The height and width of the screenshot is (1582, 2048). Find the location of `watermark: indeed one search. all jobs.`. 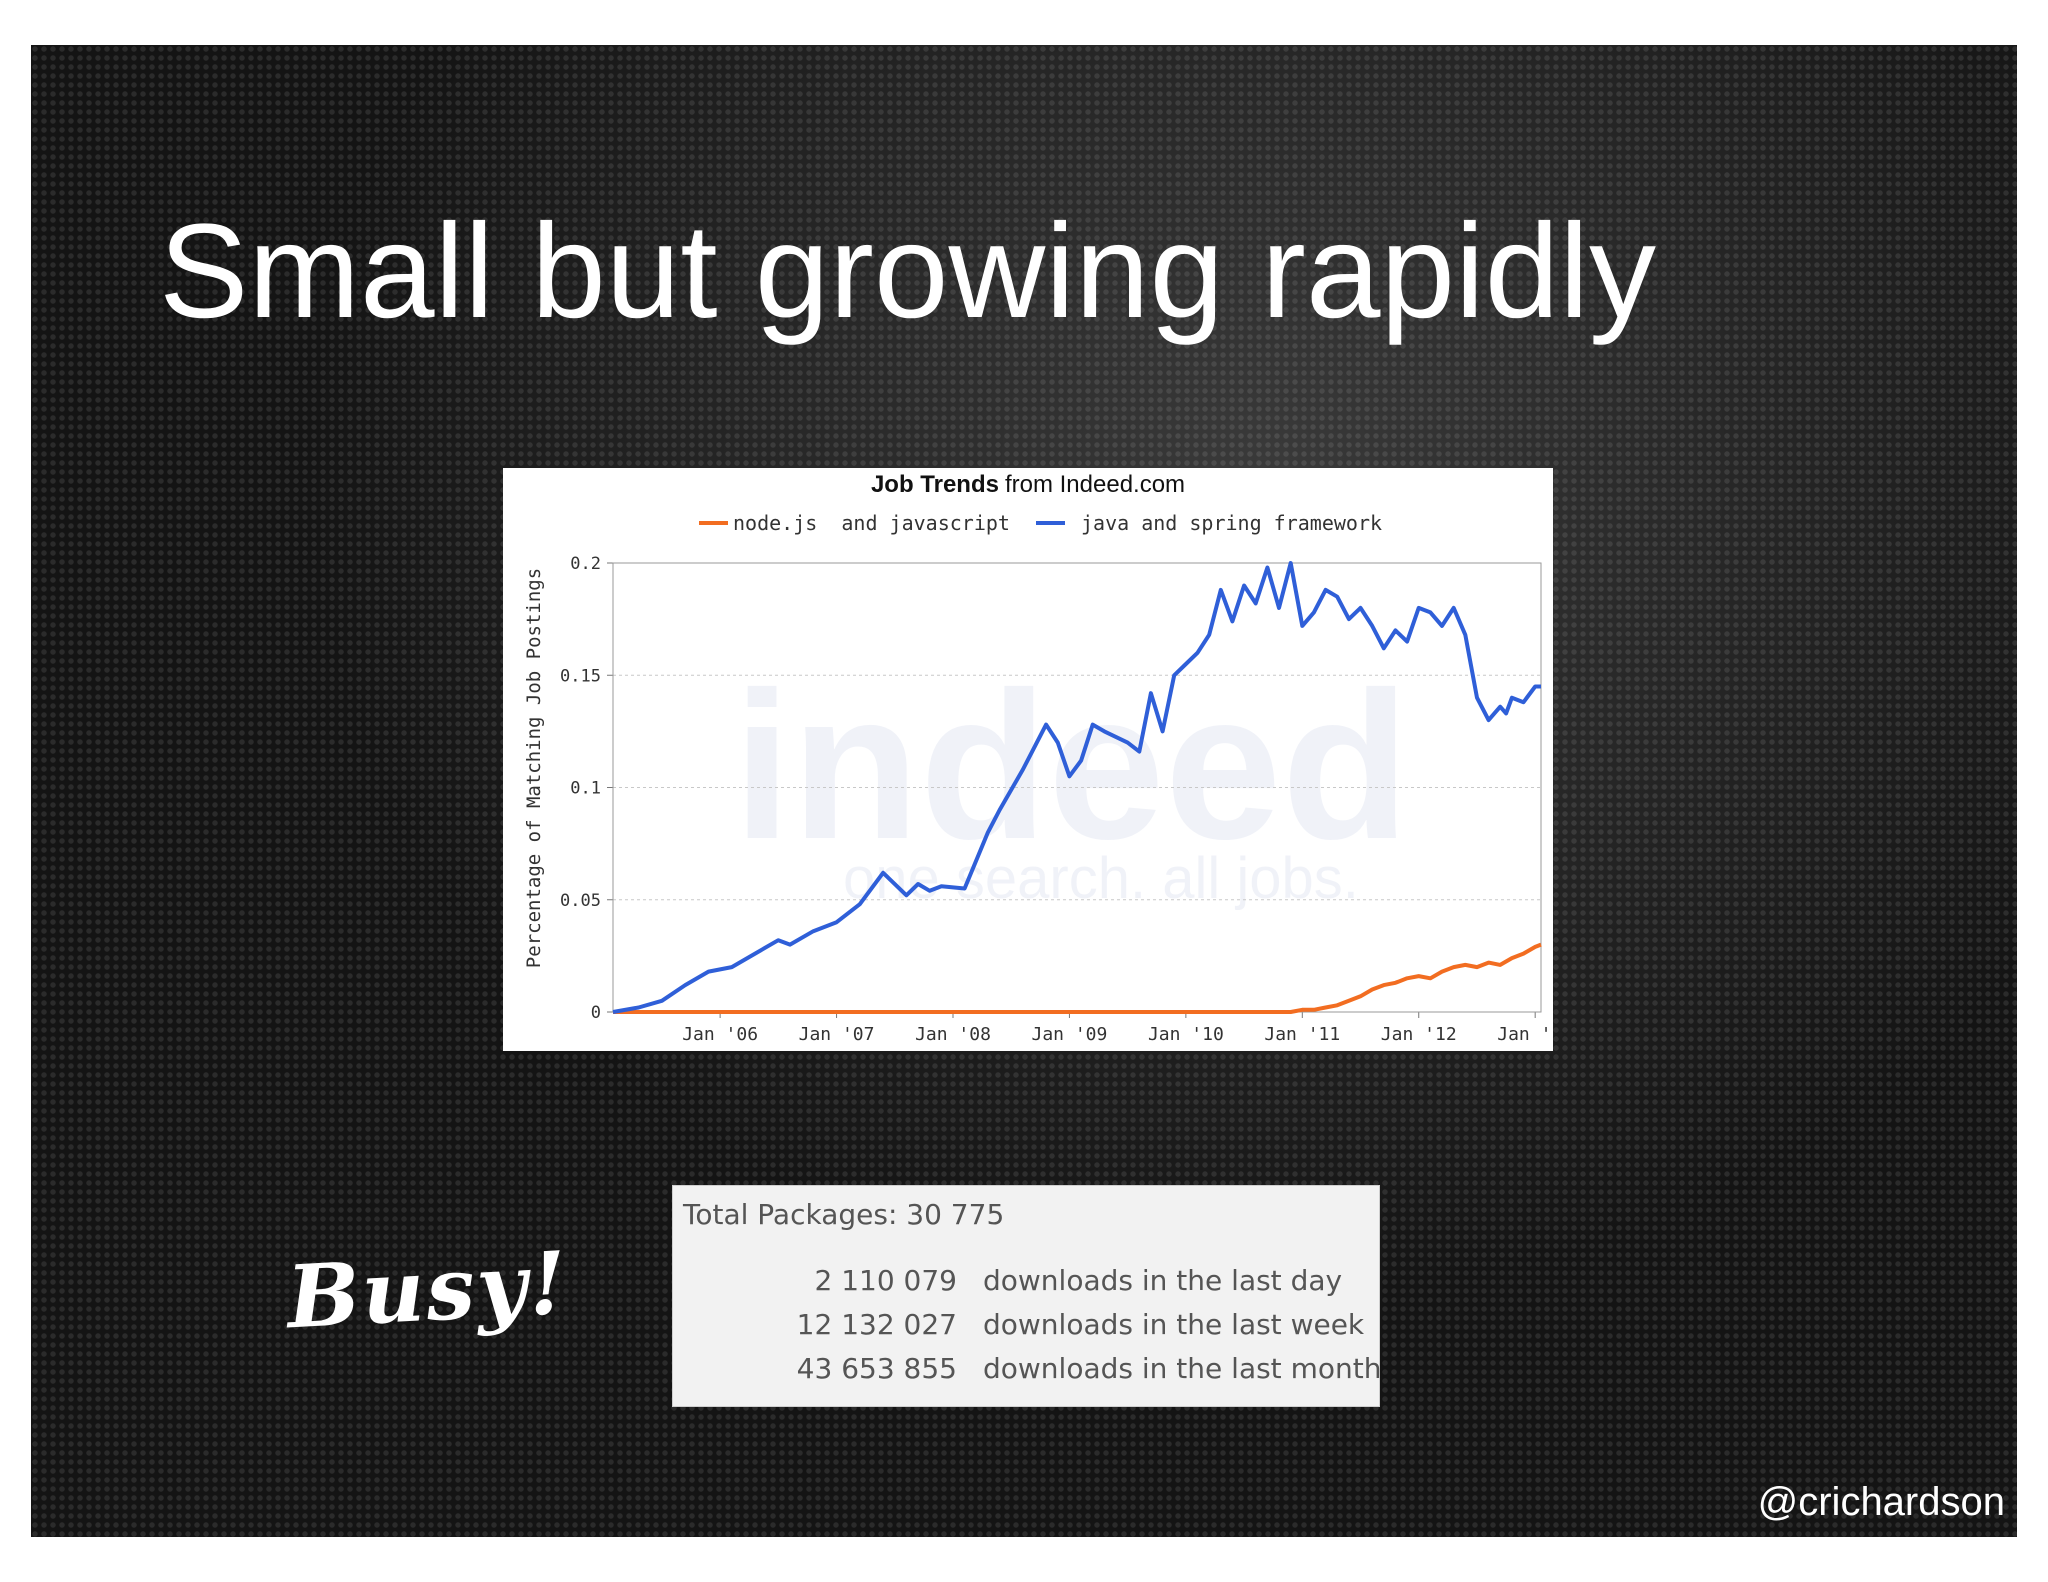

watermark: indeed one search. all jobs. is located at coordinates (1071, 779).